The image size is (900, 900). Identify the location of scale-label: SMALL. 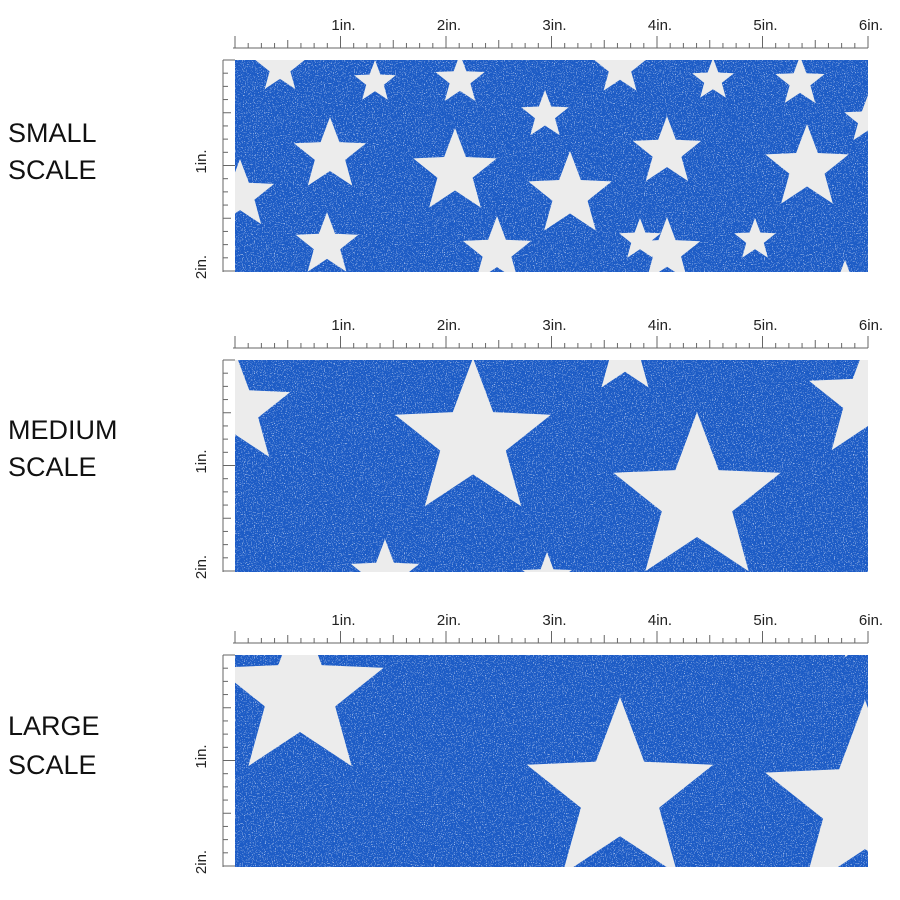
(52, 133).